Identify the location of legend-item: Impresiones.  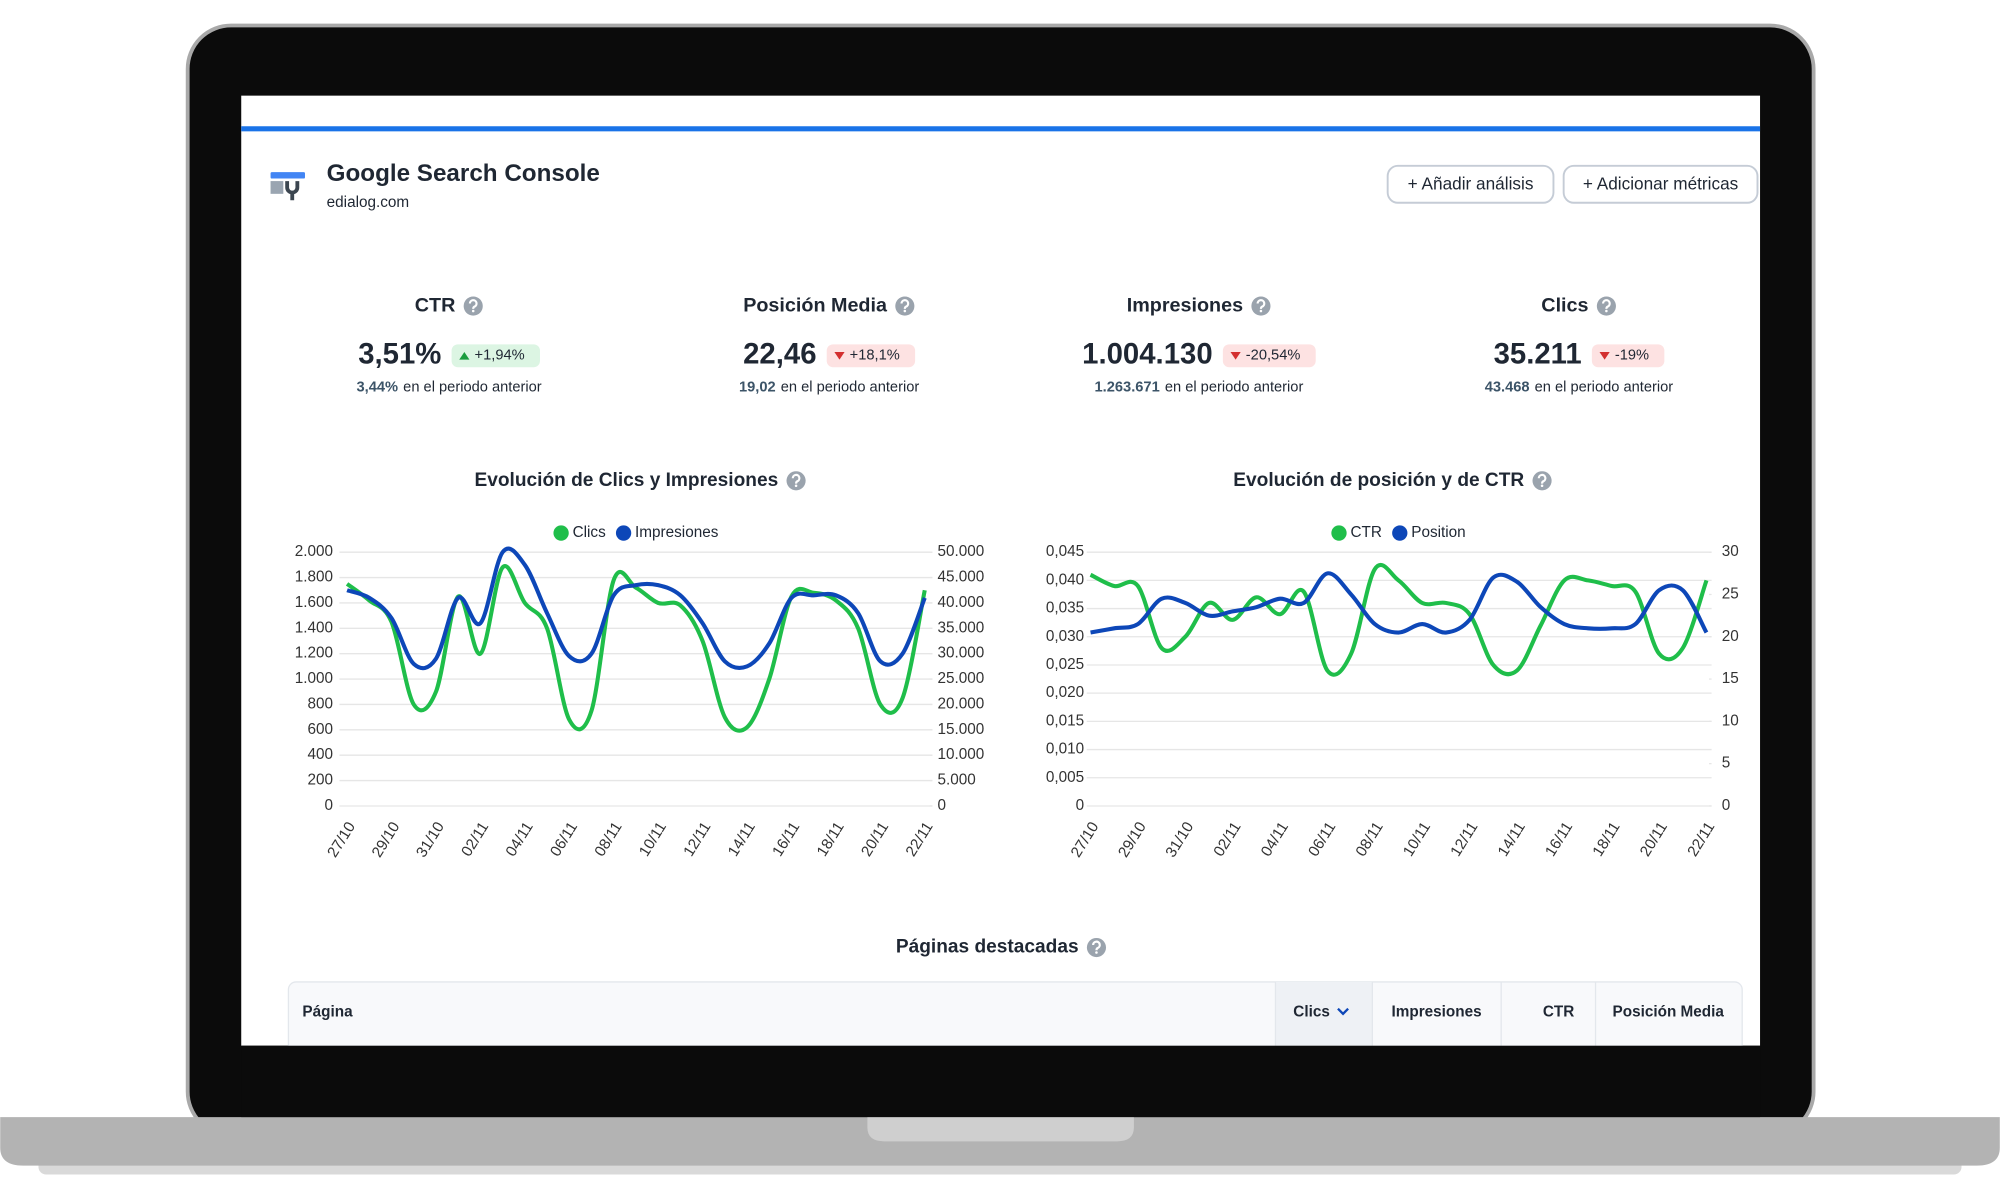
(667, 532).